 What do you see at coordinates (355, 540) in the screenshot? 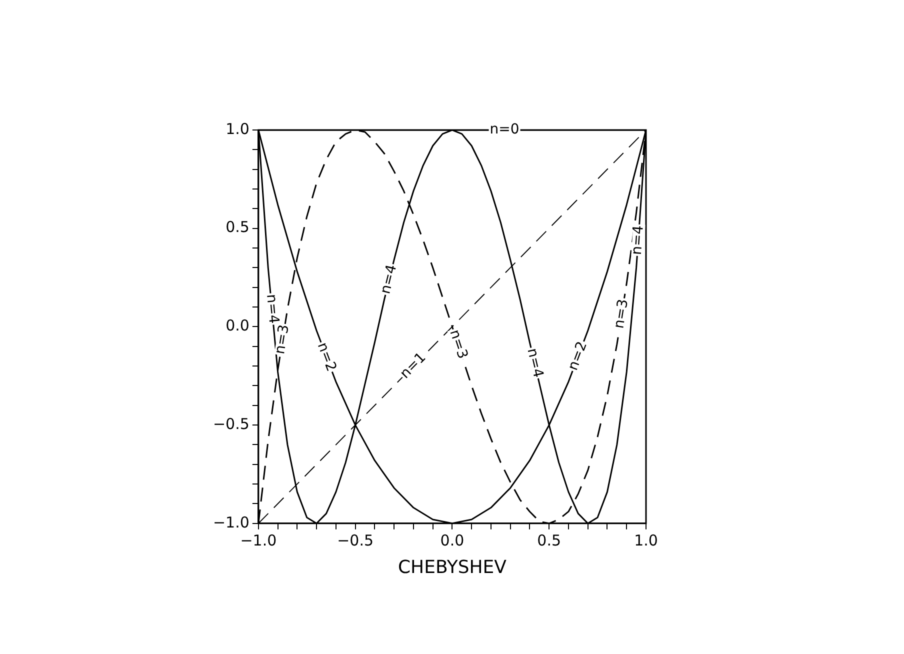
I see `x-tick-label: −0.5` at bounding box center [355, 540].